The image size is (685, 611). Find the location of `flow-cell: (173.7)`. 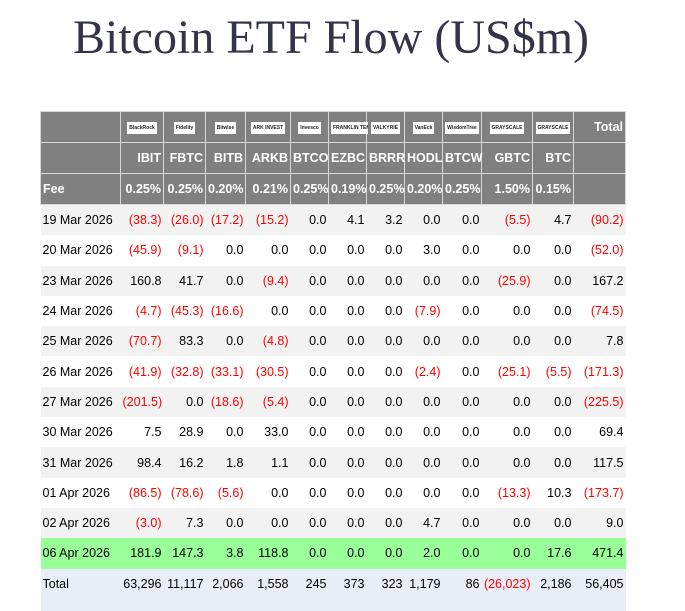

flow-cell: (173.7) is located at coordinates (599, 492).